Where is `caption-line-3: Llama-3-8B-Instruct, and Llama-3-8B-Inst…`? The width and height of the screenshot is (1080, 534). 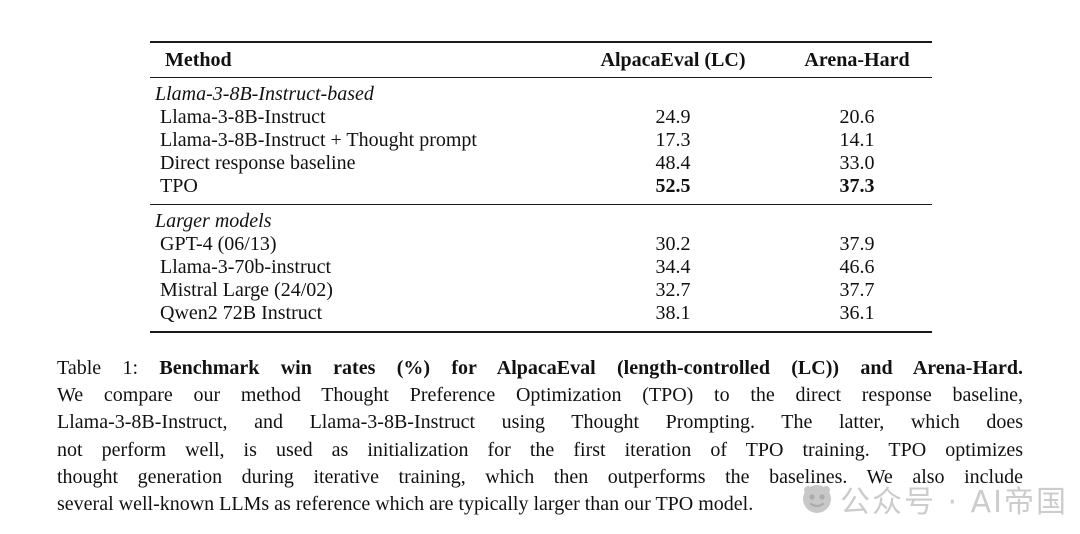 caption-line-3: Llama-3-8B-Instruct, and Llama-3-8B-Inst… is located at coordinates (540, 422).